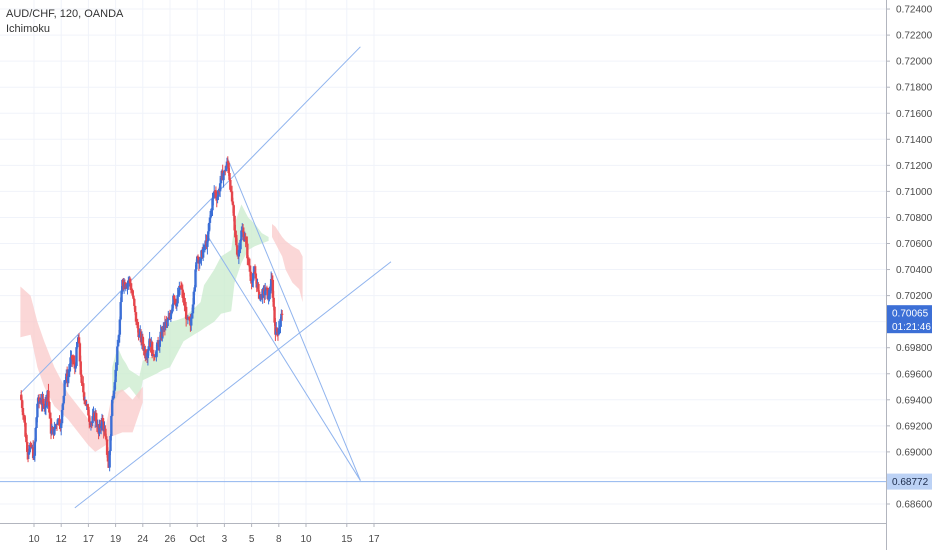 This screenshot has height=550, width=932. Describe the element at coordinates (914, 400) in the screenshot. I see `y-tick-label: 0.69400` at that location.